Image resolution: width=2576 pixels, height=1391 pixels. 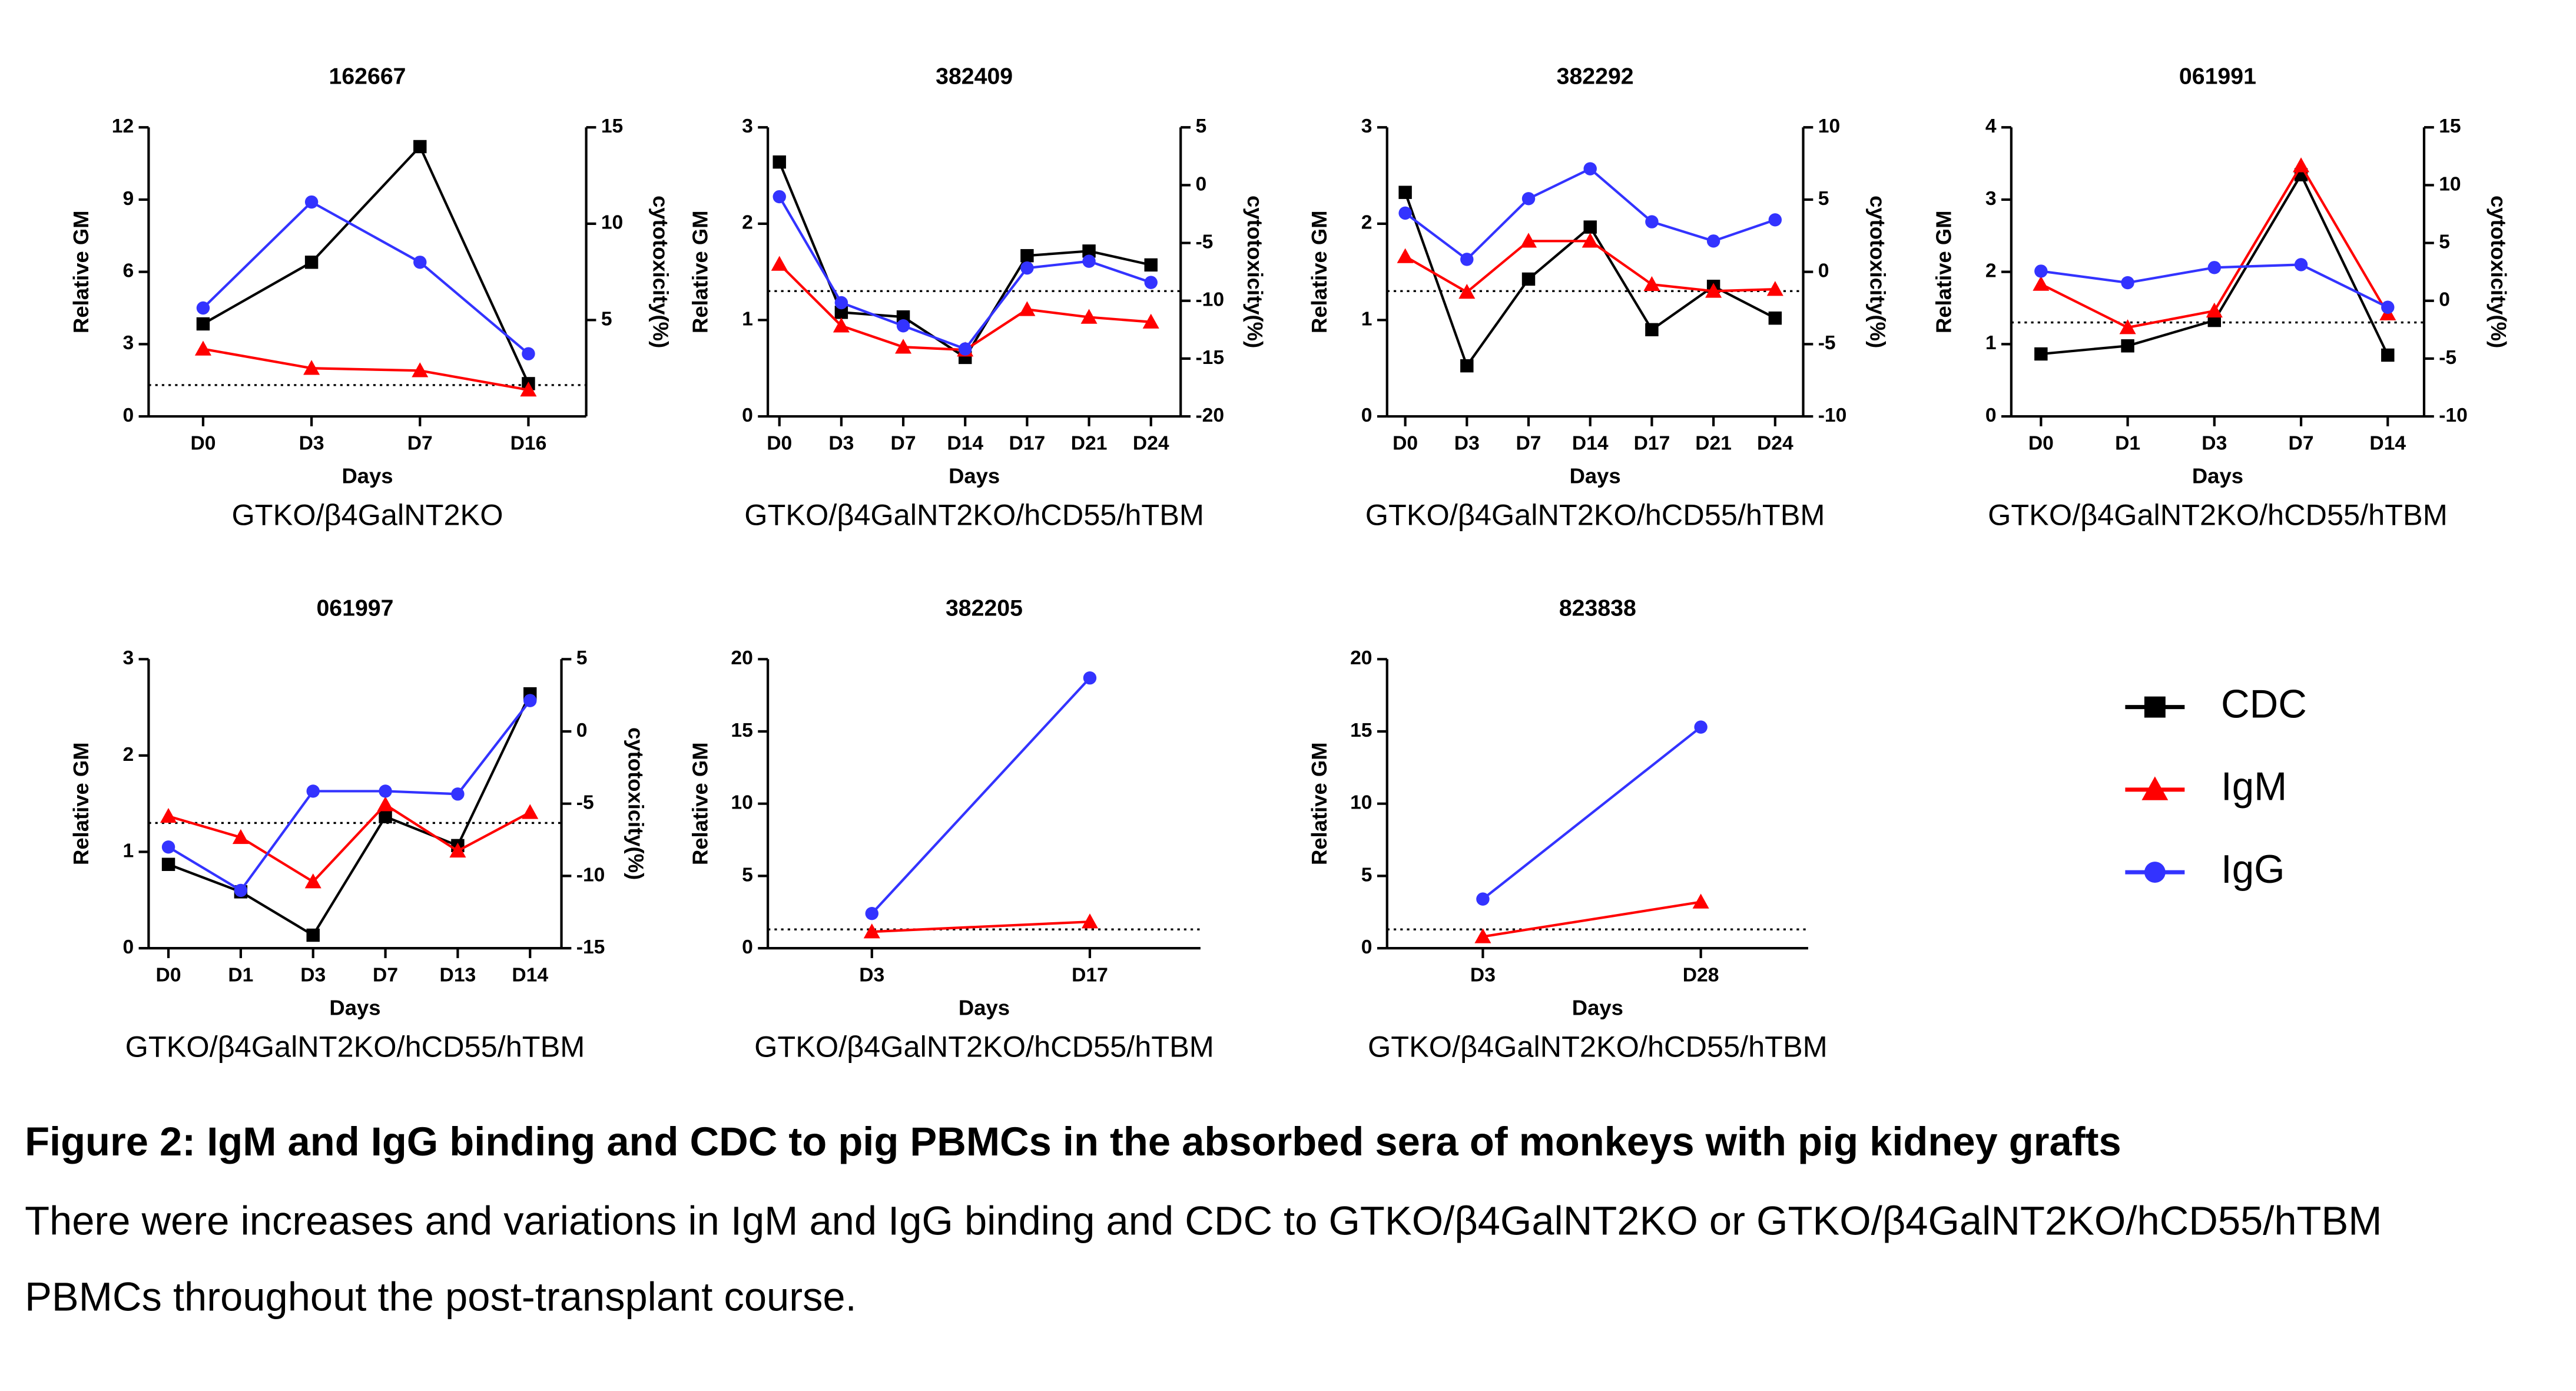 I want to click on y-tick-label: 5, so click(x=1367, y=875).